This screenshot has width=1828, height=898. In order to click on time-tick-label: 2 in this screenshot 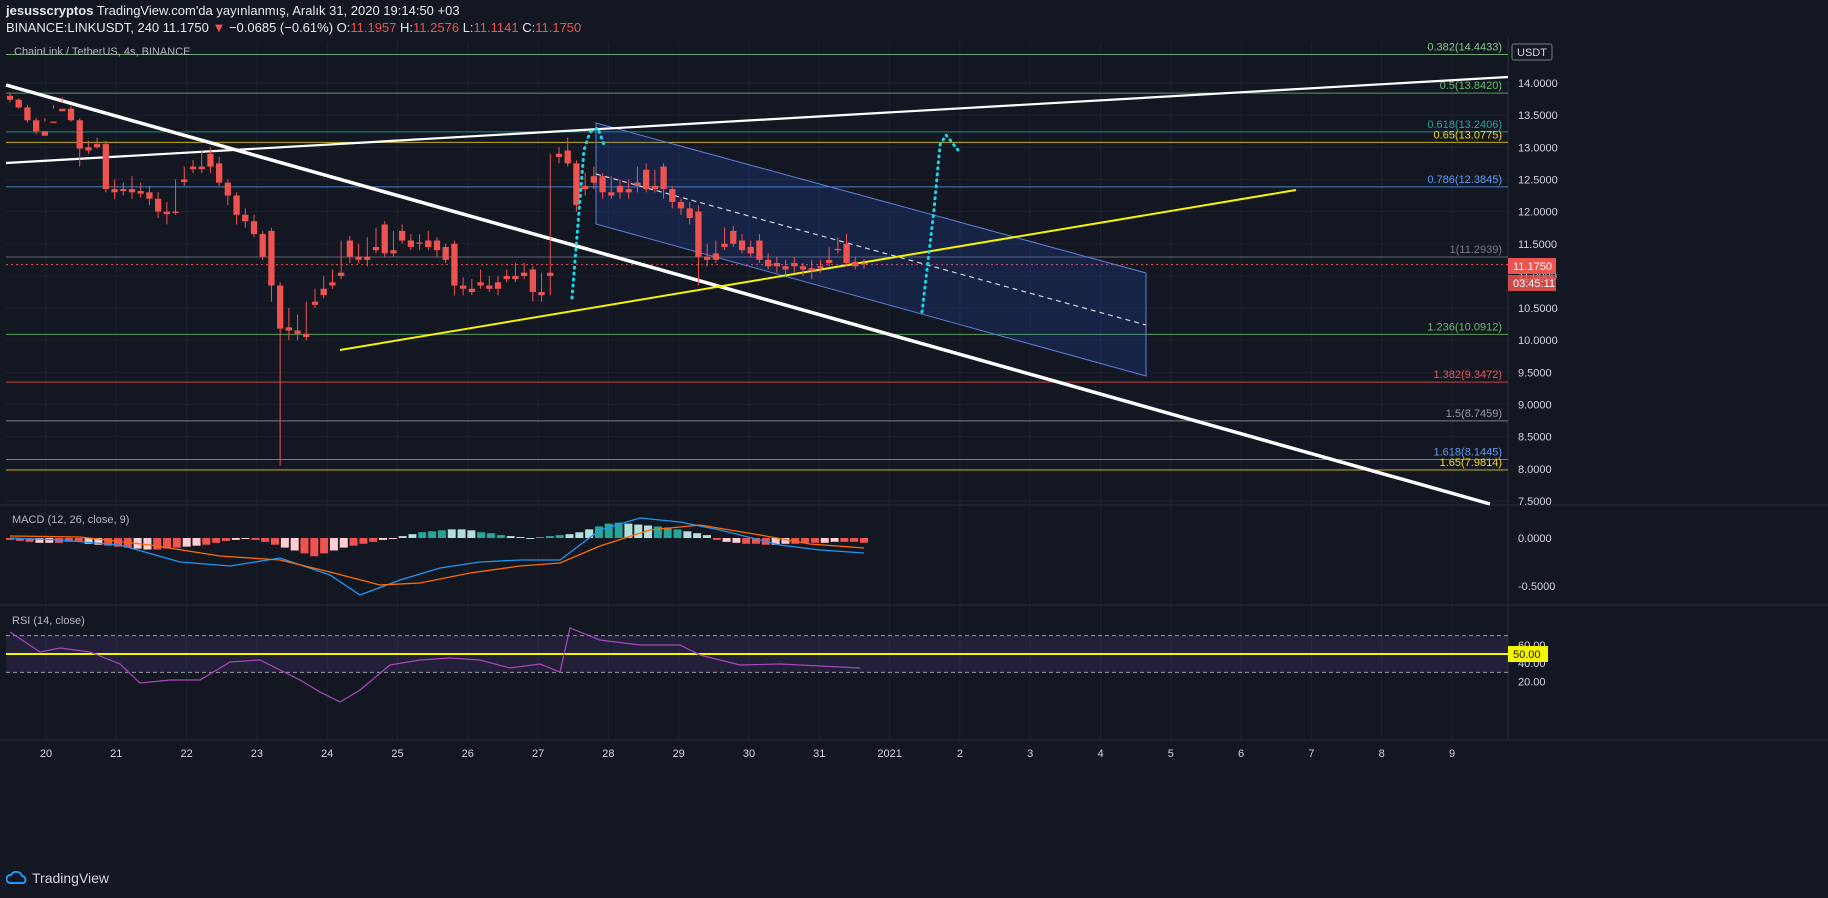, I will do `click(960, 754)`.